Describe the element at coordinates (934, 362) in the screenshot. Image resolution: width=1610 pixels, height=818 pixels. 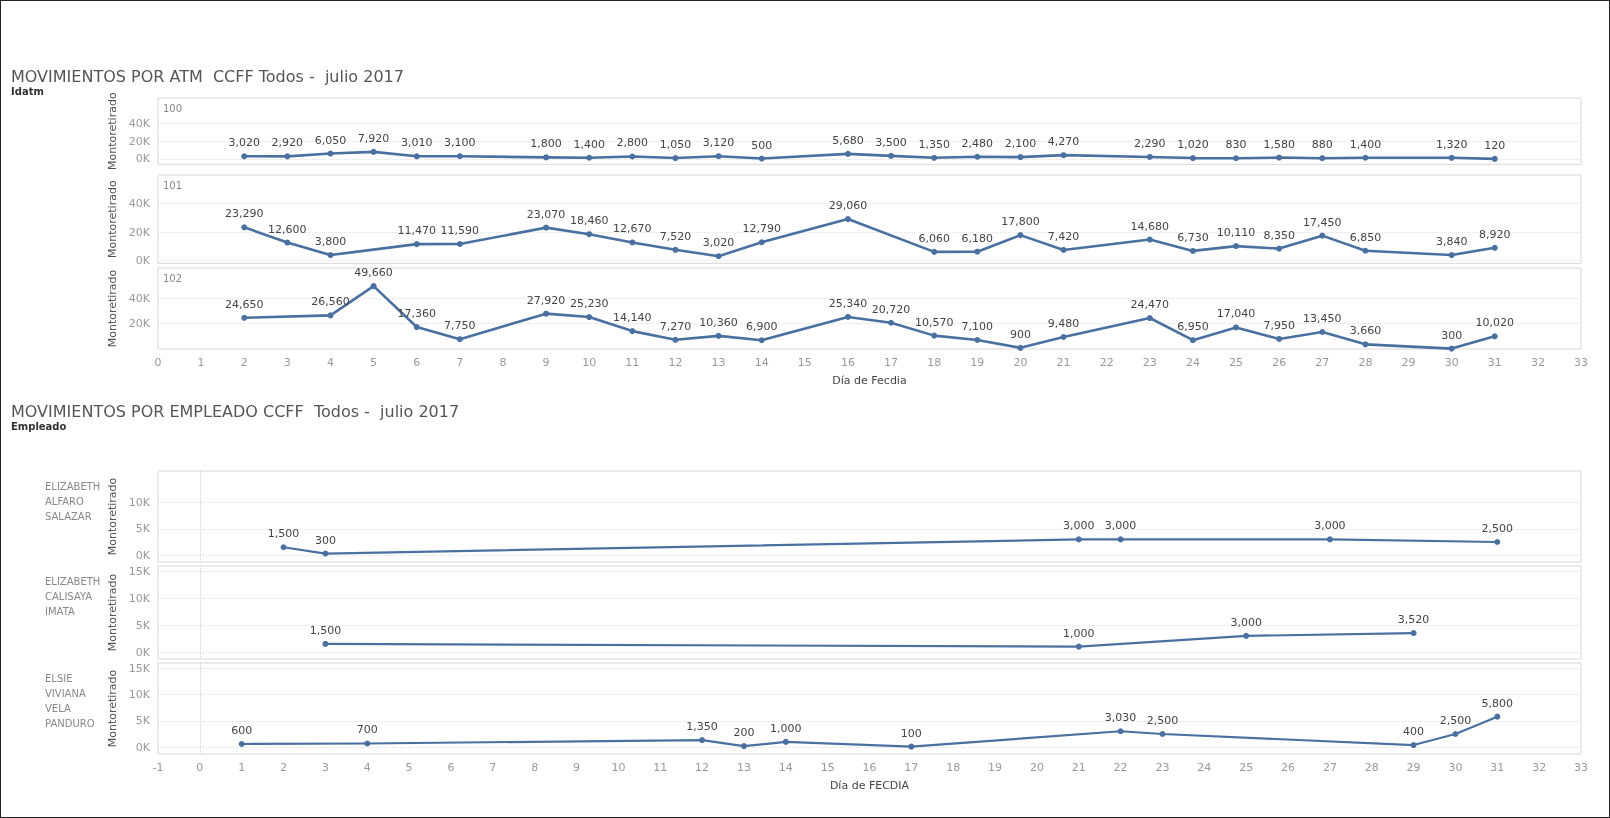
I see `x-tick-label: 18` at that location.